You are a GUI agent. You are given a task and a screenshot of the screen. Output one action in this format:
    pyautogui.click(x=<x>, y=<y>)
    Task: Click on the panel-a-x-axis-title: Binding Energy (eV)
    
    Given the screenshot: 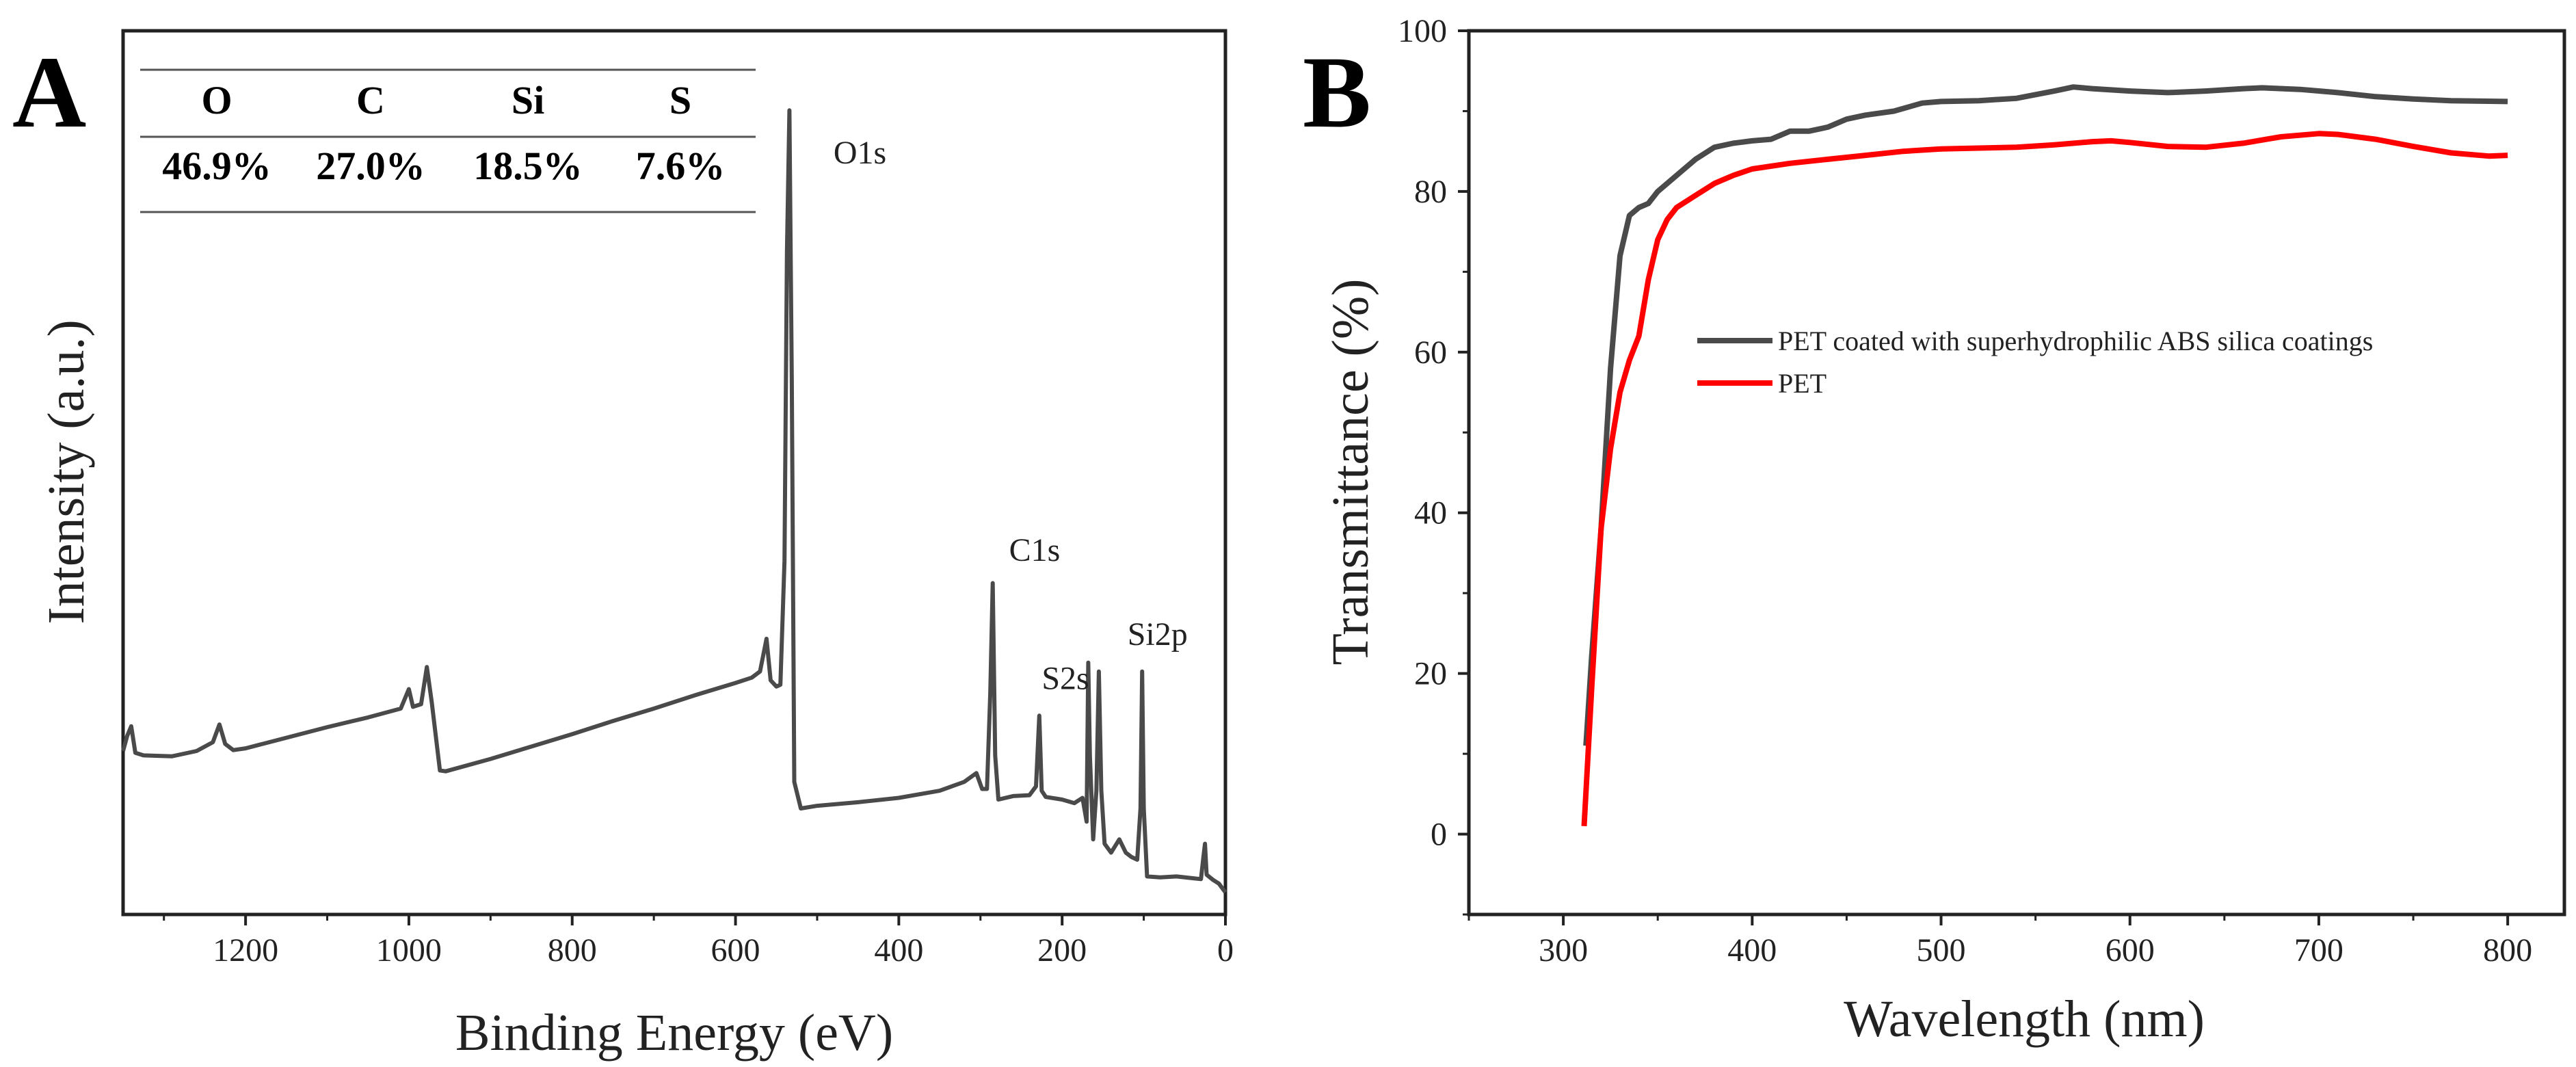 What is the action you would take?
    pyautogui.click(x=674, y=1033)
    